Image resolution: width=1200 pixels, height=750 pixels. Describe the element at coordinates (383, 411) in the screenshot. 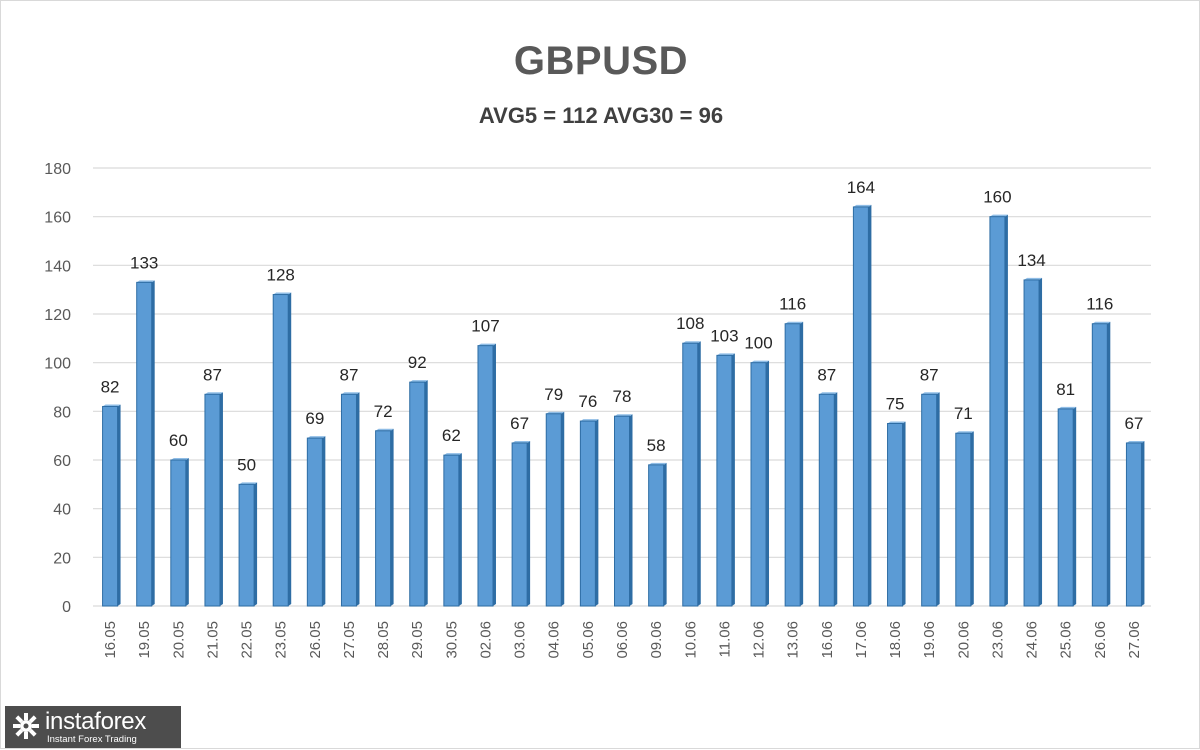

I see `data-label: 72` at that location.